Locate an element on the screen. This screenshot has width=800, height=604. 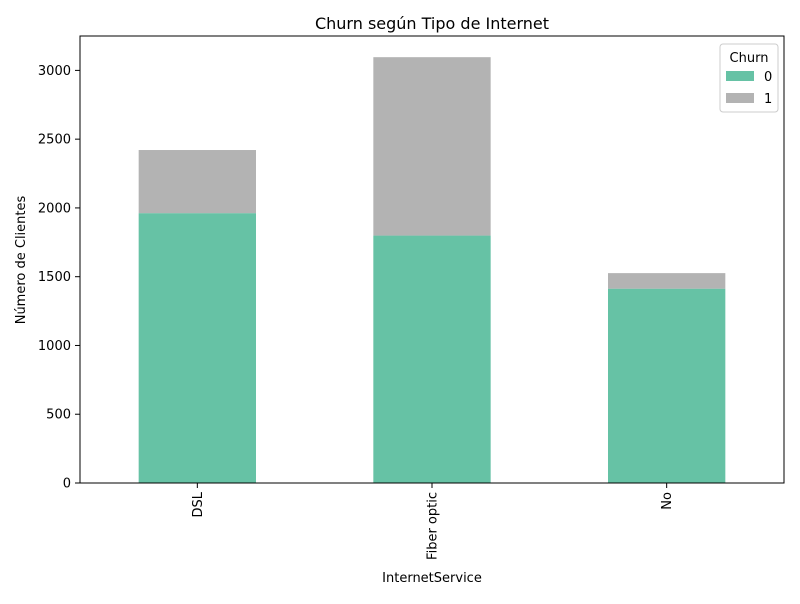
x-tick-label: No is located at coordinates (667, 501).